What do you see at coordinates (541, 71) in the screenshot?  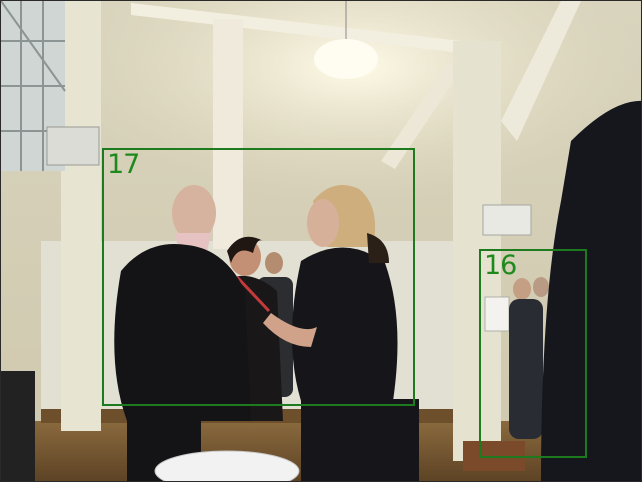 I see `right-beam` at bounding box center [541, 71].